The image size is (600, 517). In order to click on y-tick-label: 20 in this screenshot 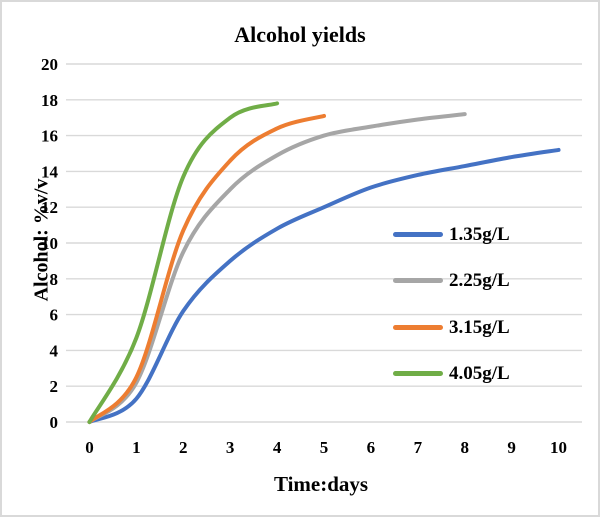, I will do `click(49, 64)`.